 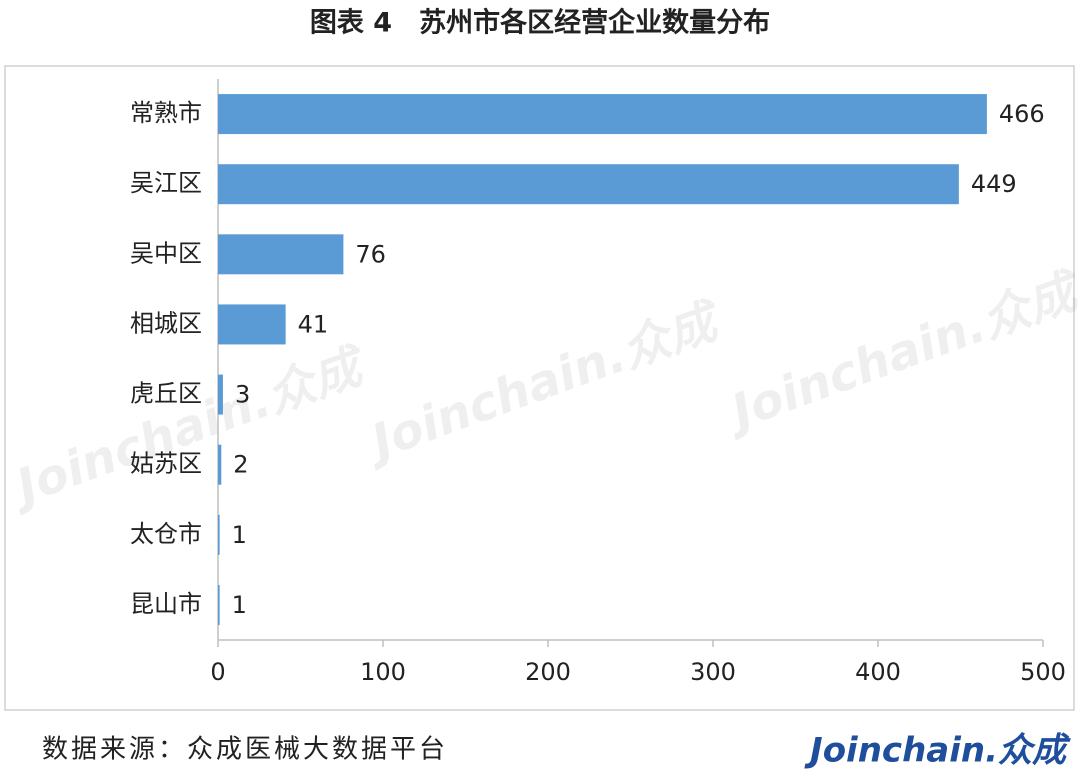 What do you see at coordinates (540, 23) in the screenshot?
I see `chart-title: 图表 4 苏州市各区经营企业数量分布` at bounding box center [540, 23].